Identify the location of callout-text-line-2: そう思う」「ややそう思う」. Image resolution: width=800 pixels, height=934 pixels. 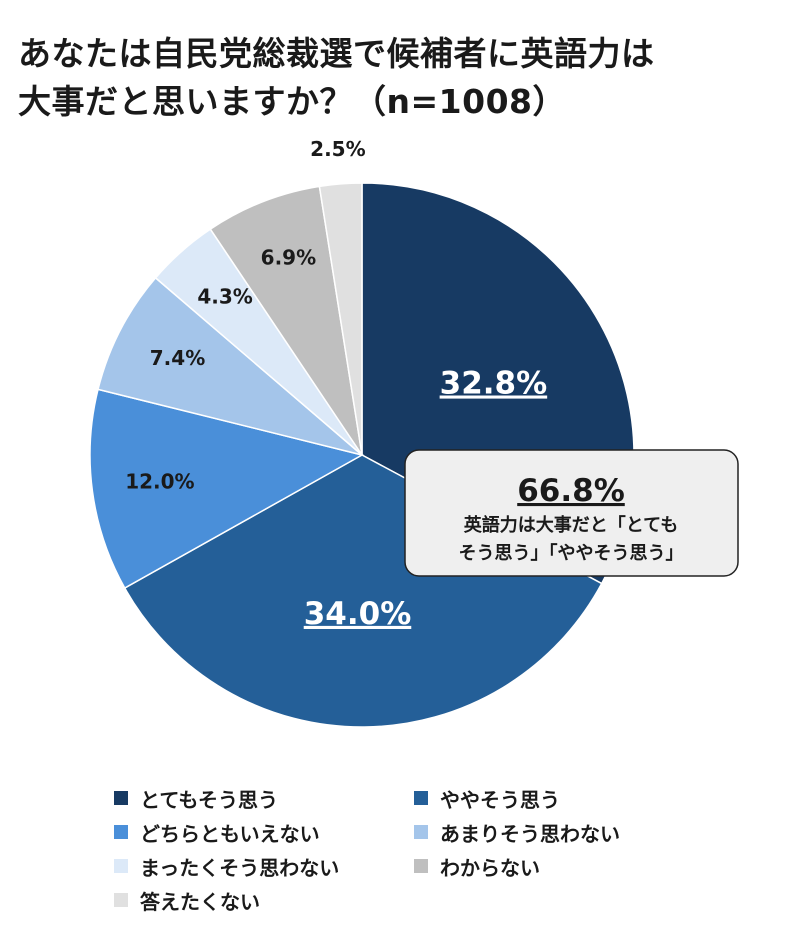
(571, 553).